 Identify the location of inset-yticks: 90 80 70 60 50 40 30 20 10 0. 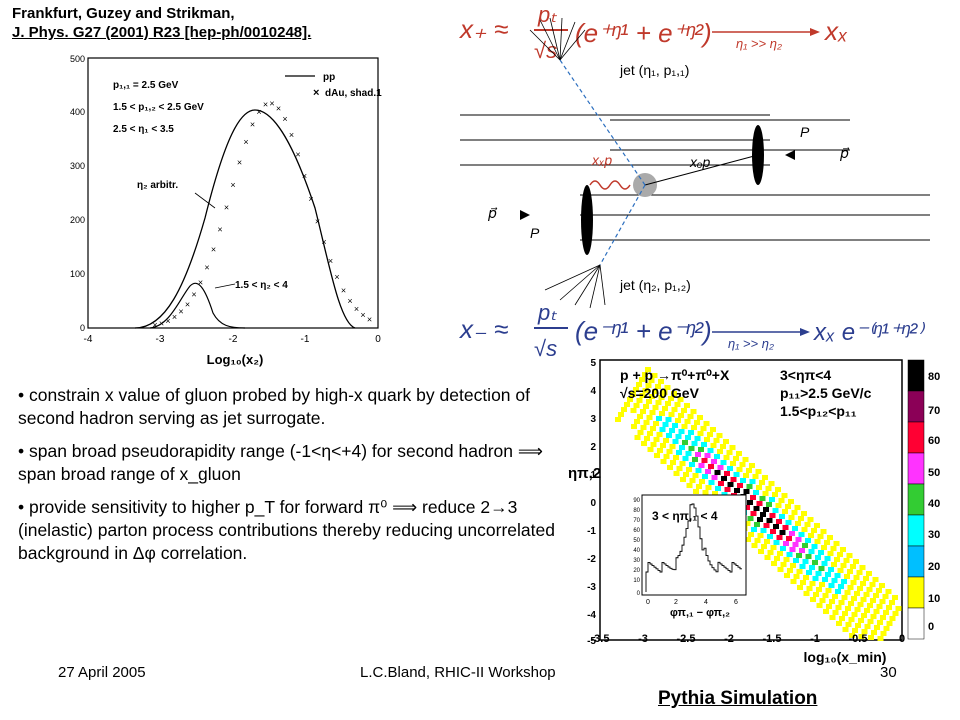
(636, 547).